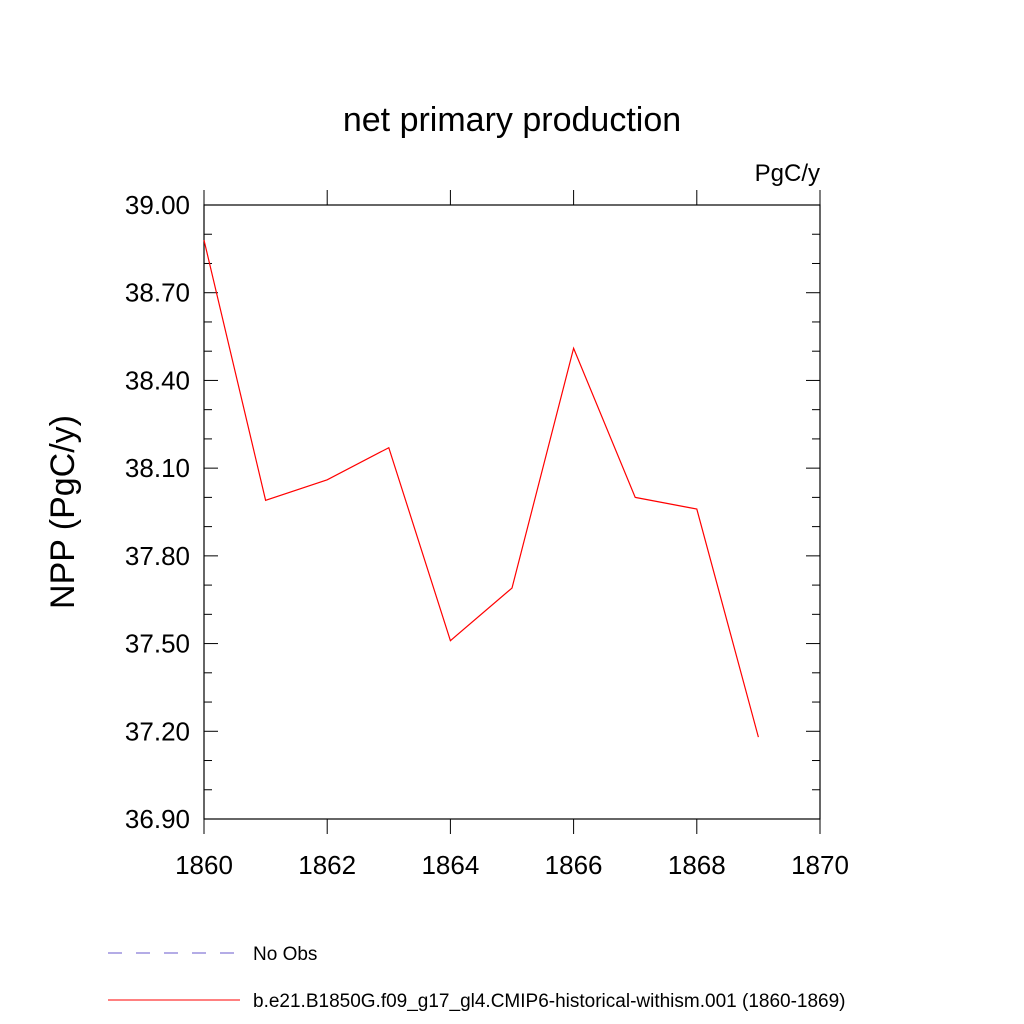  I want to click on x-tick-label: 1870, so click(820, 865).